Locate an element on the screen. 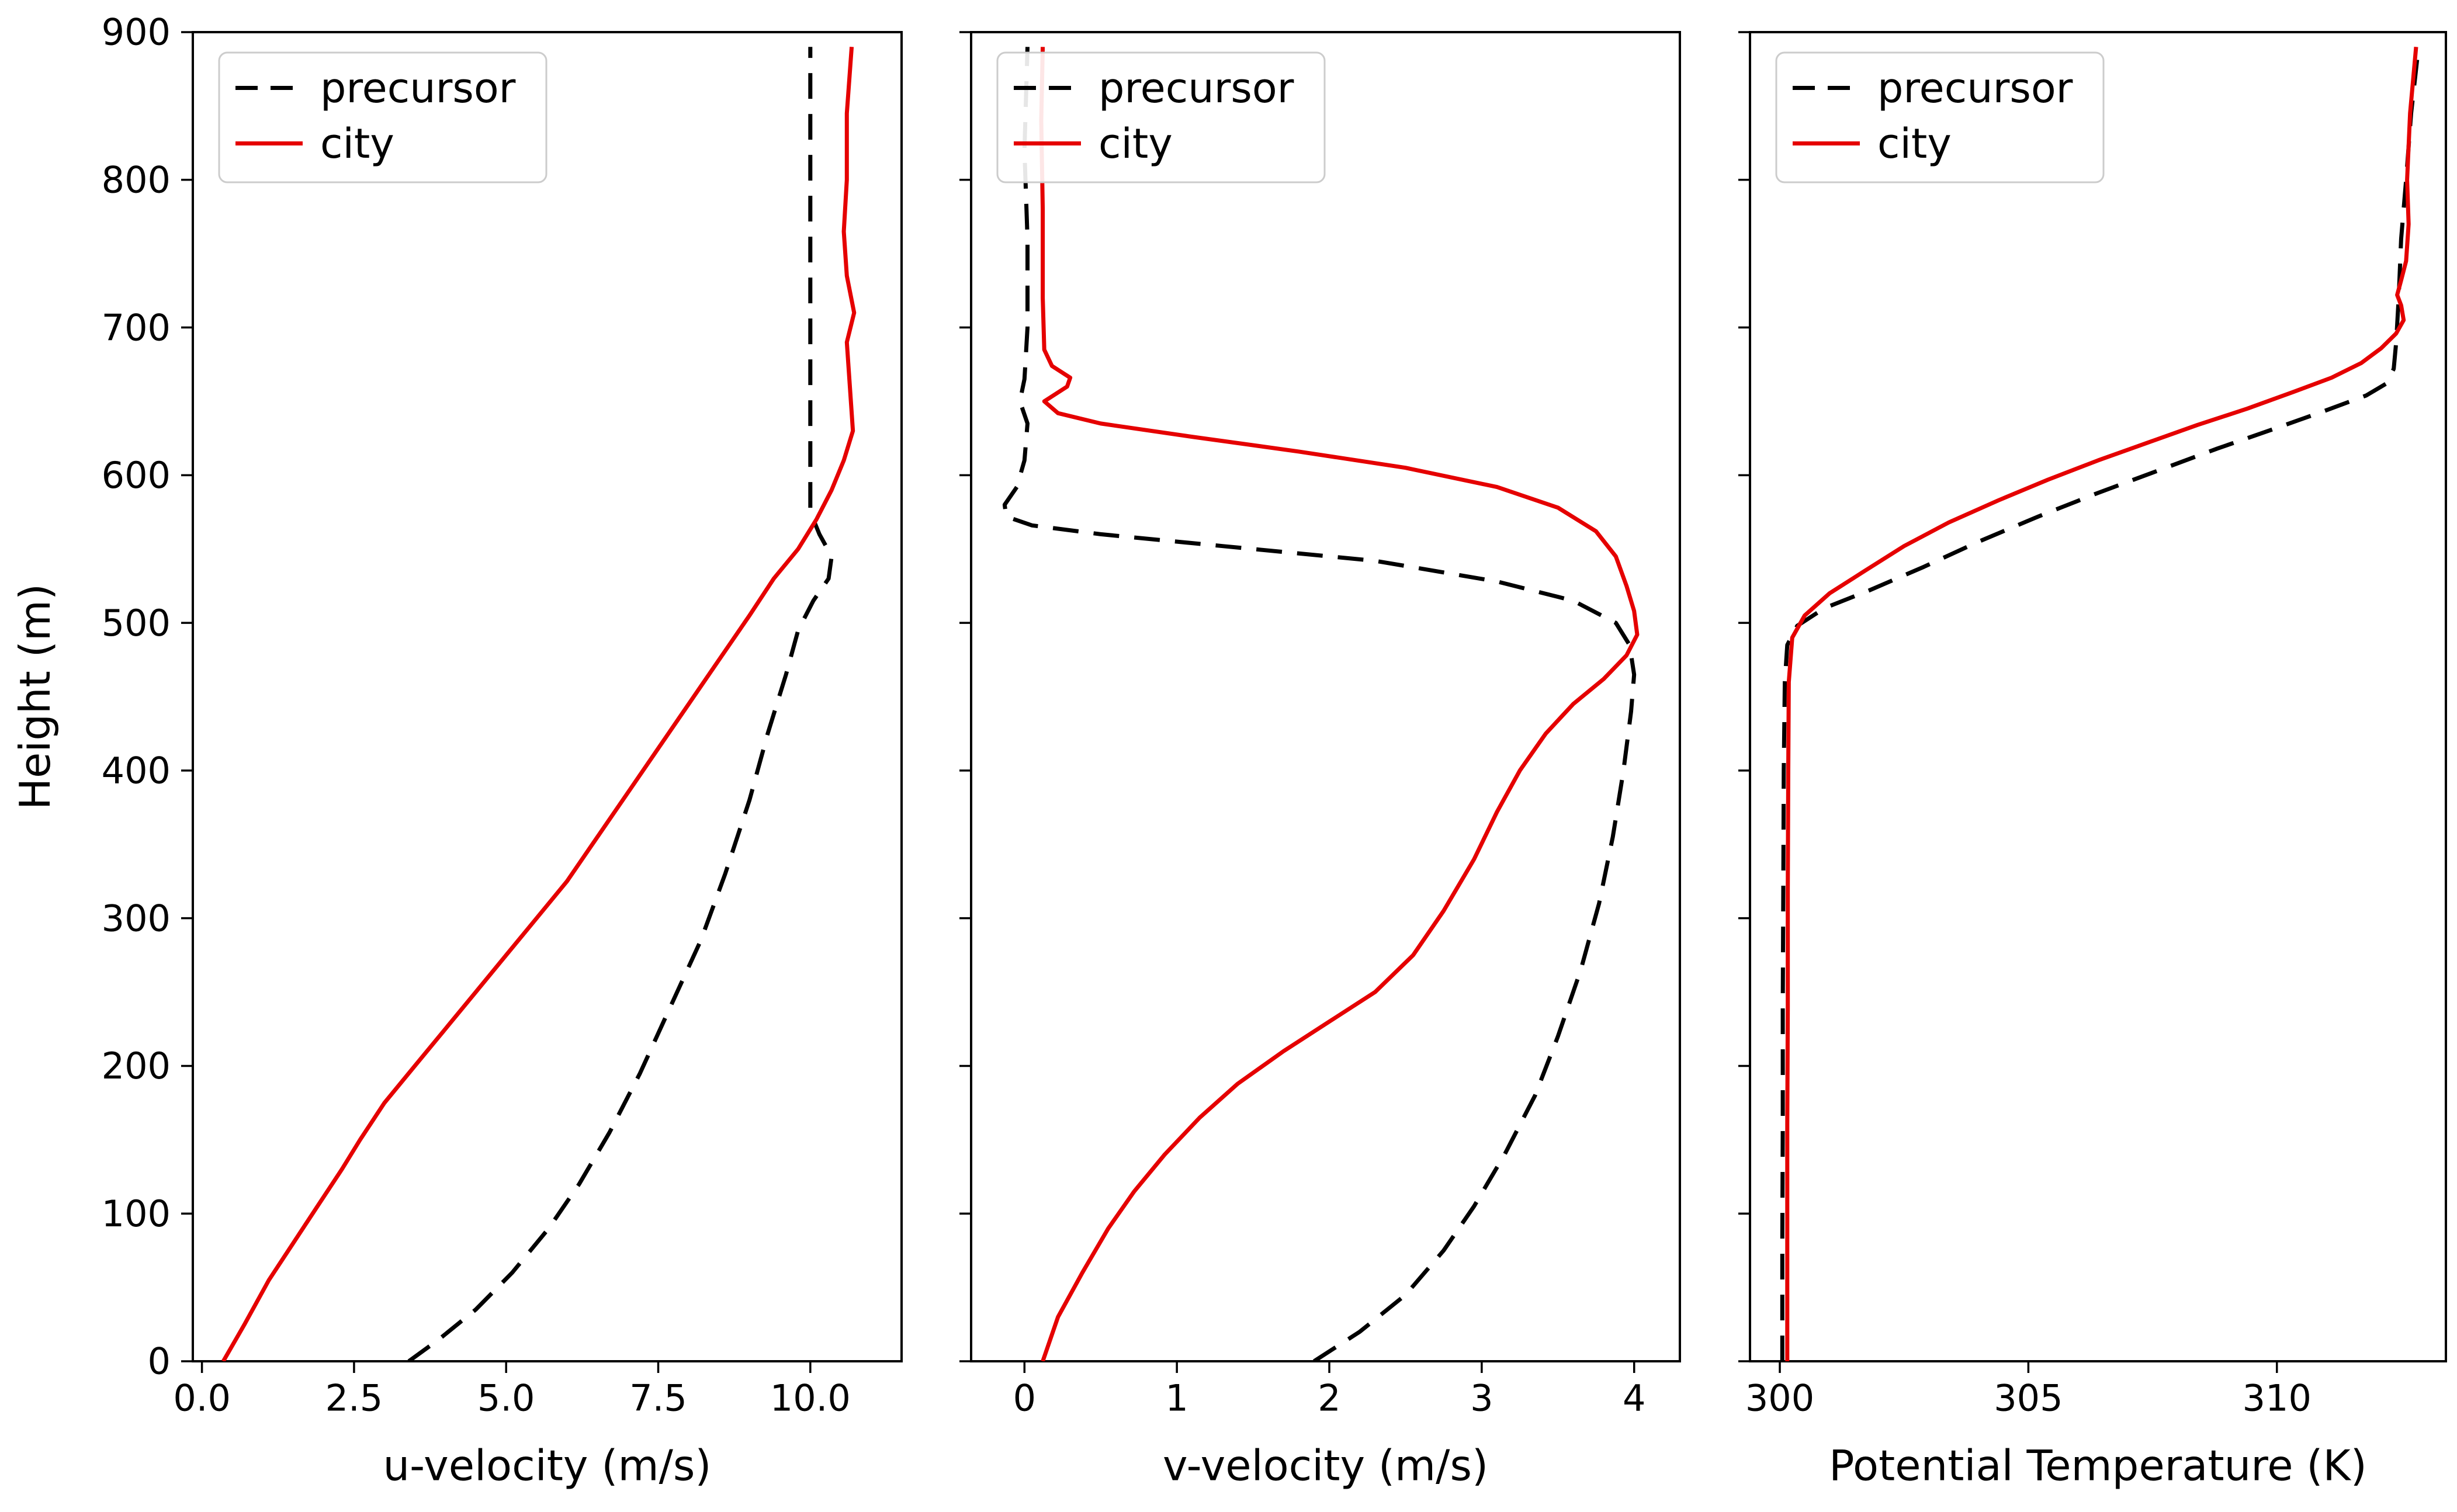  x-tick-label: 300 is located at coordinates (1779, 1398).